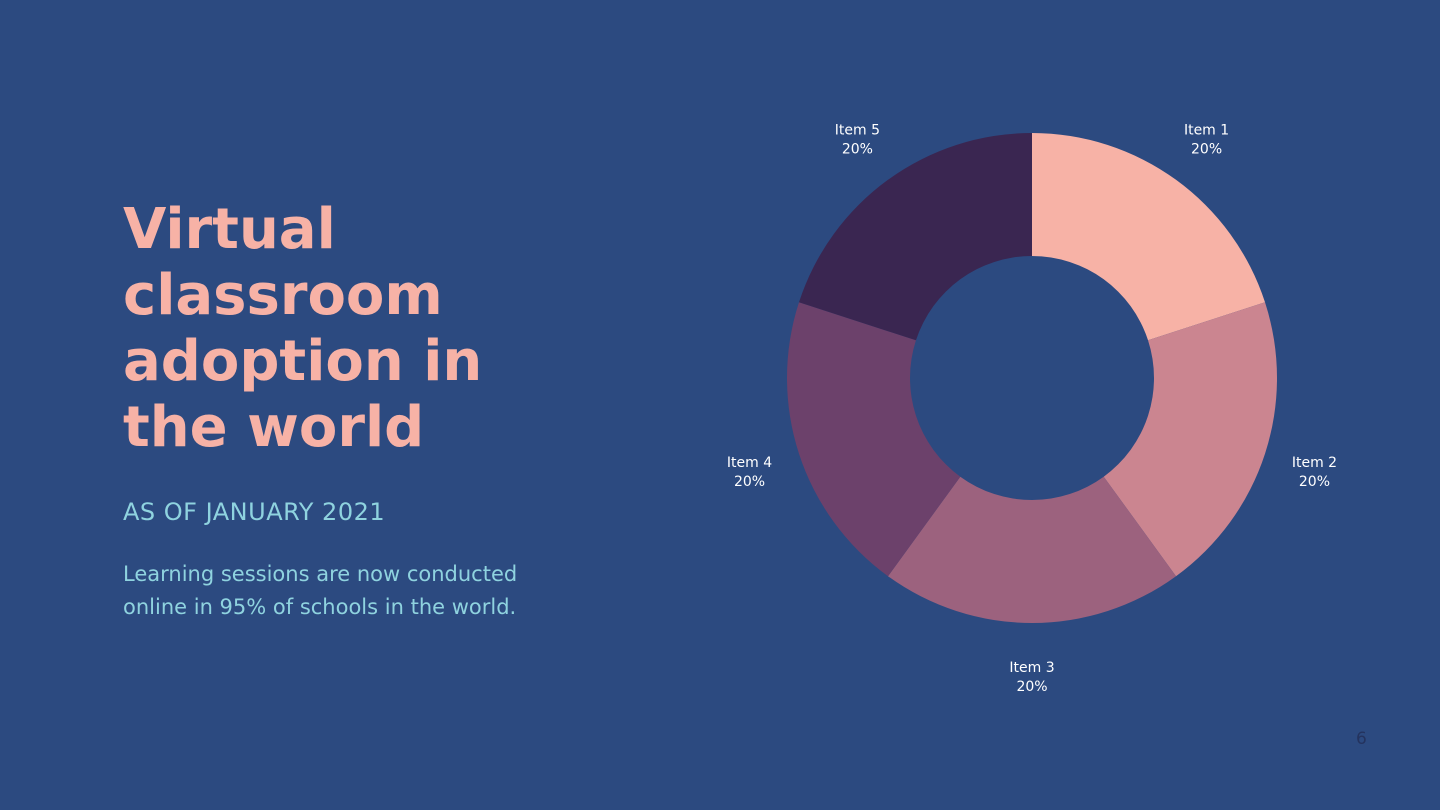  I want to click on slice-label-name-1: Item 1, so click(1206, 131).